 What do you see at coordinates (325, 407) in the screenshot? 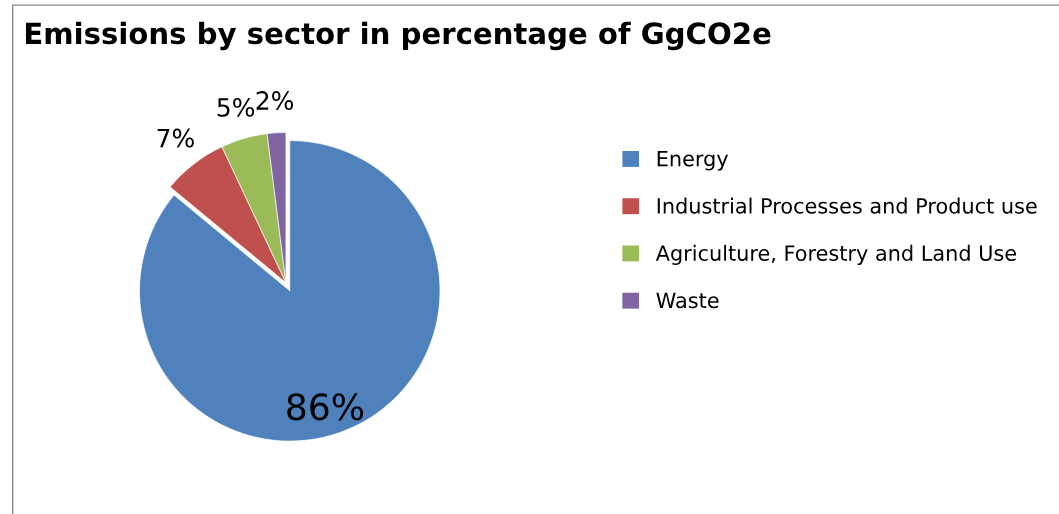
I see `data-label: 86%` at bounding box center [325, 407].